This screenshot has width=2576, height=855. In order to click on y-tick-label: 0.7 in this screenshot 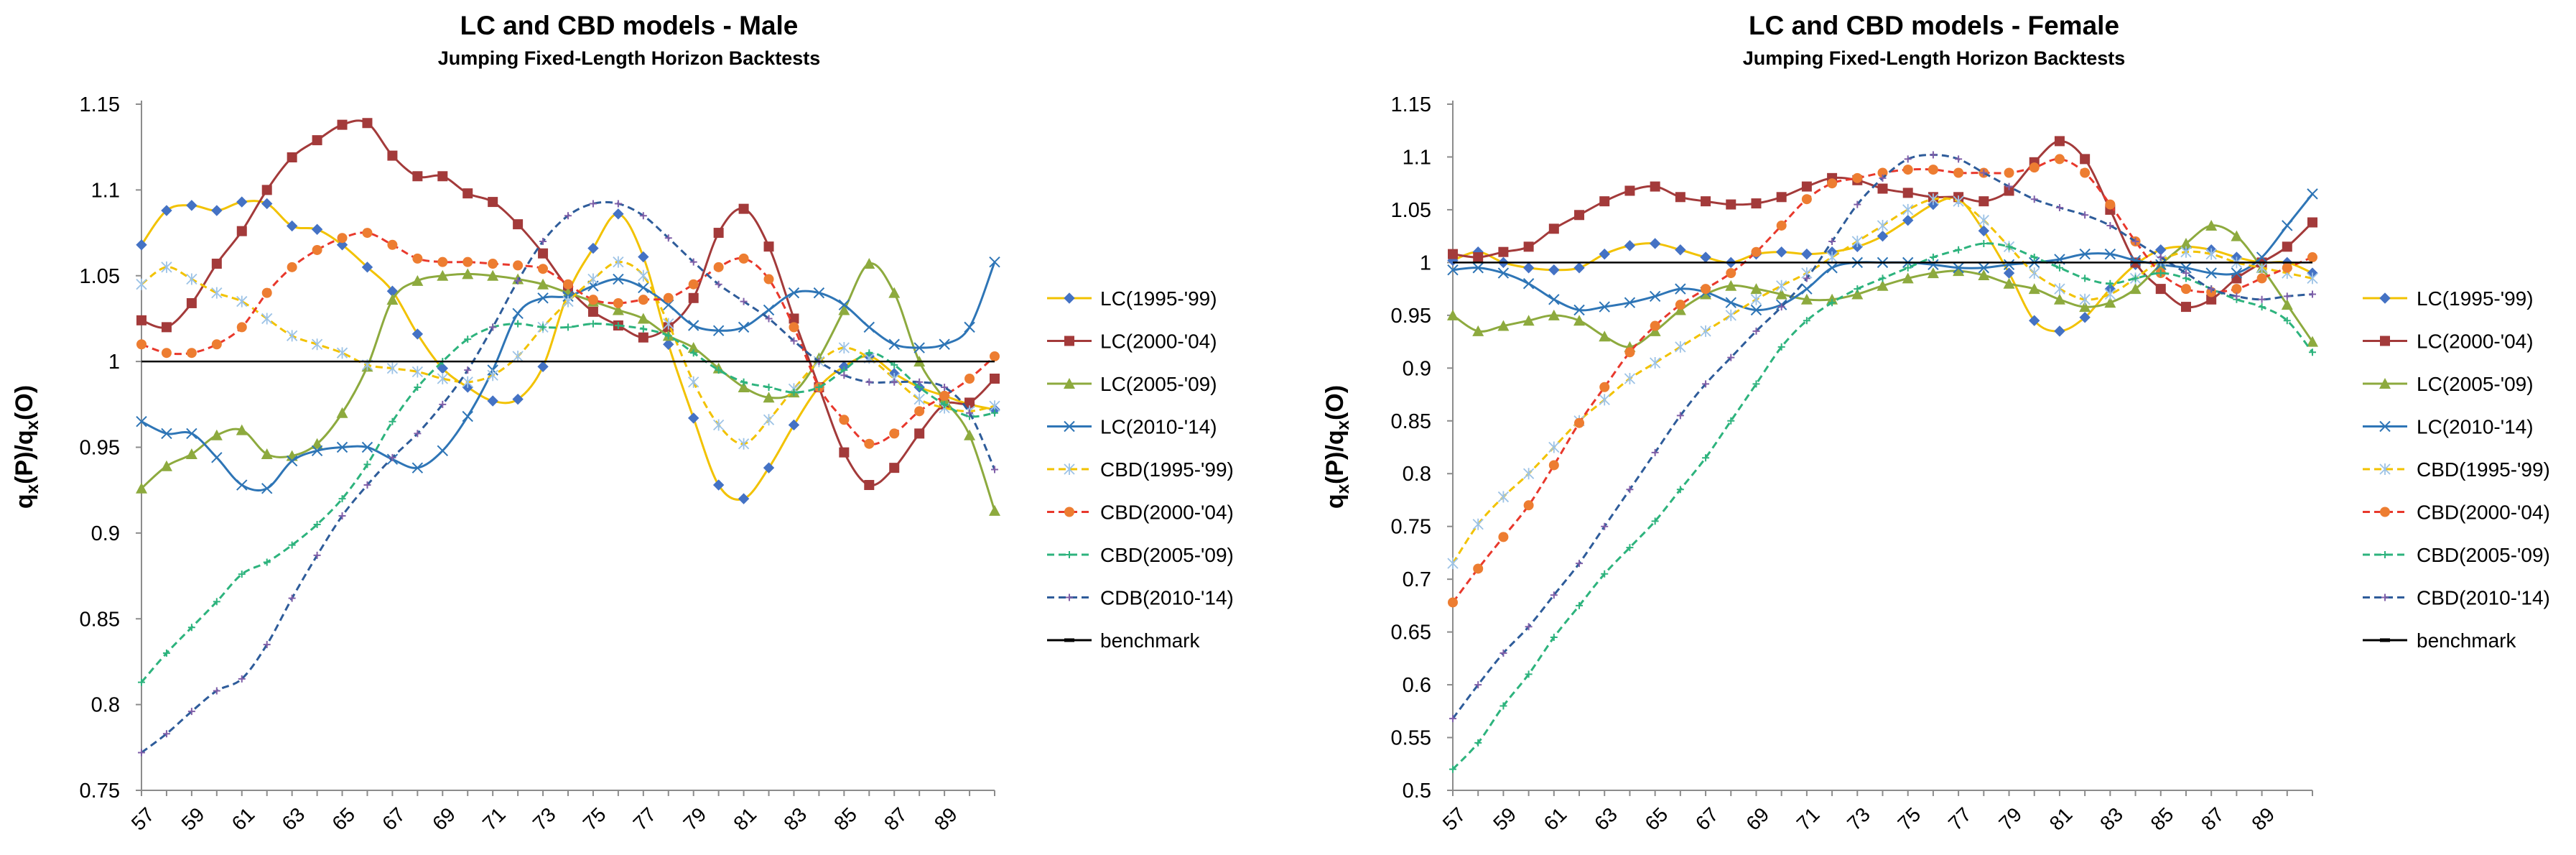, I will do `click(1417, 579)`.